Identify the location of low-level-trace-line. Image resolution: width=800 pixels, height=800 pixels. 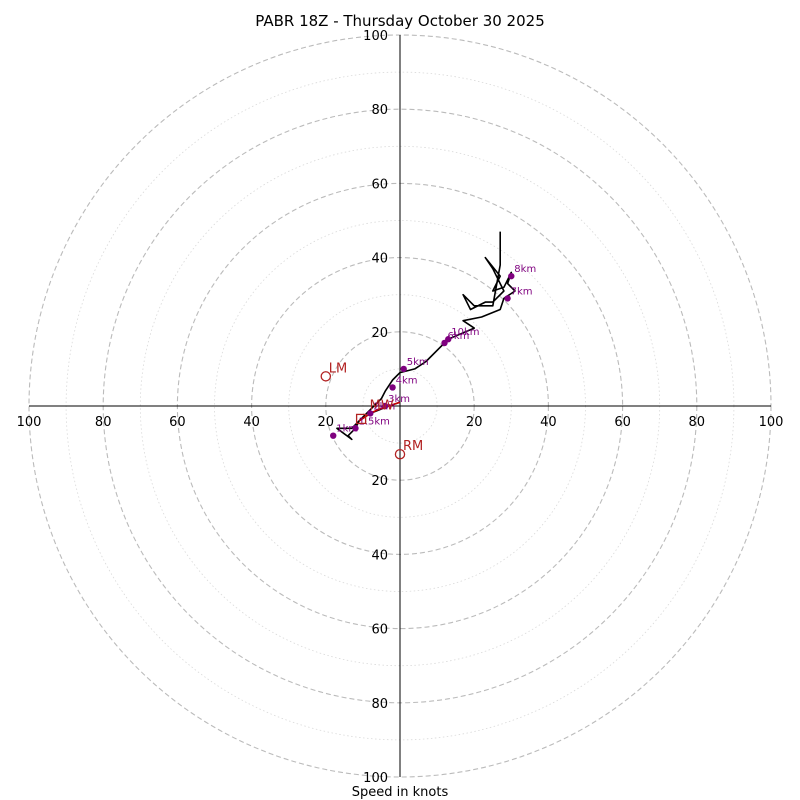
(379, 411).